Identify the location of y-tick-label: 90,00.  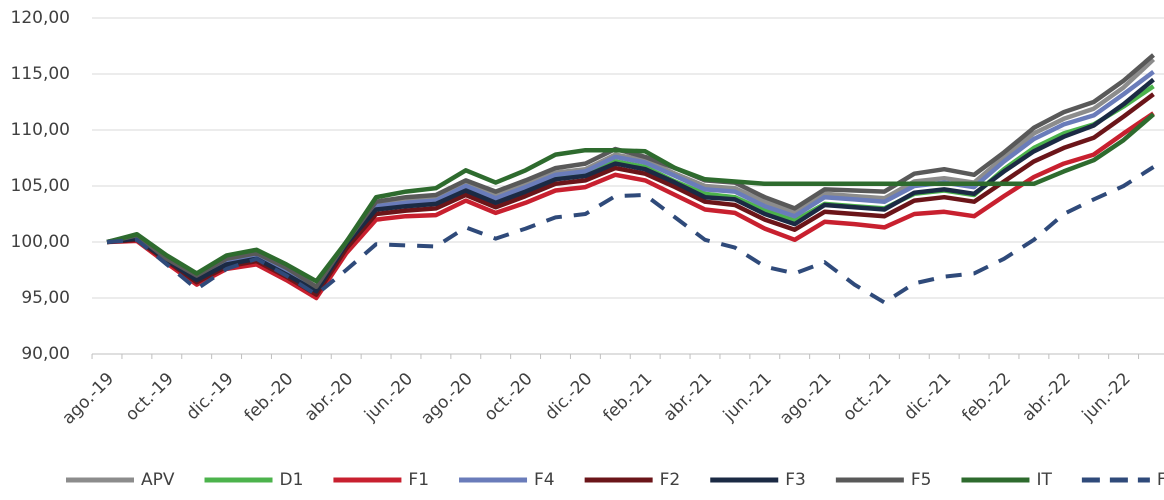
(45, 354).